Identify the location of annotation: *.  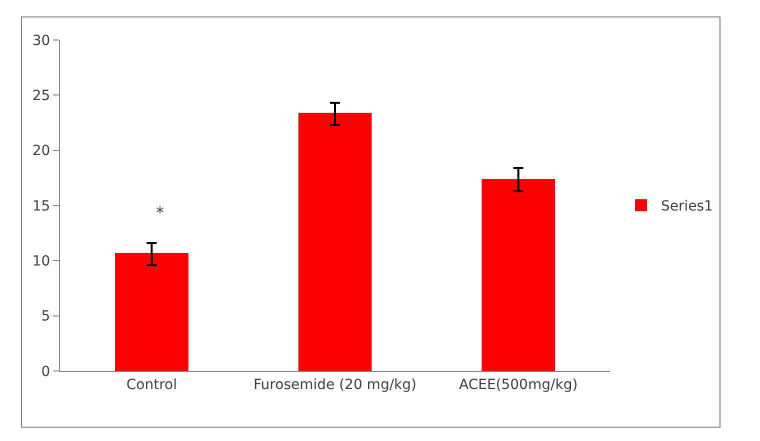
(160, 212).